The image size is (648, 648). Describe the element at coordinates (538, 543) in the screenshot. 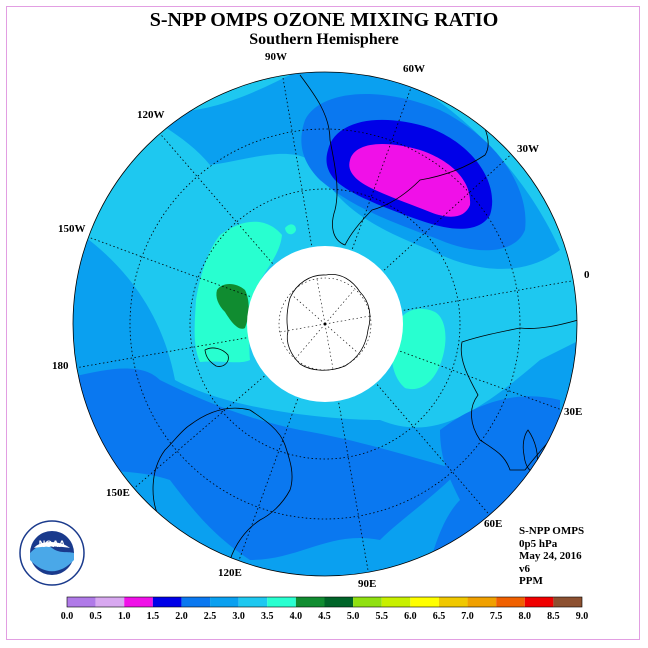

I see `info-level: 0p5 hPa` at that location.